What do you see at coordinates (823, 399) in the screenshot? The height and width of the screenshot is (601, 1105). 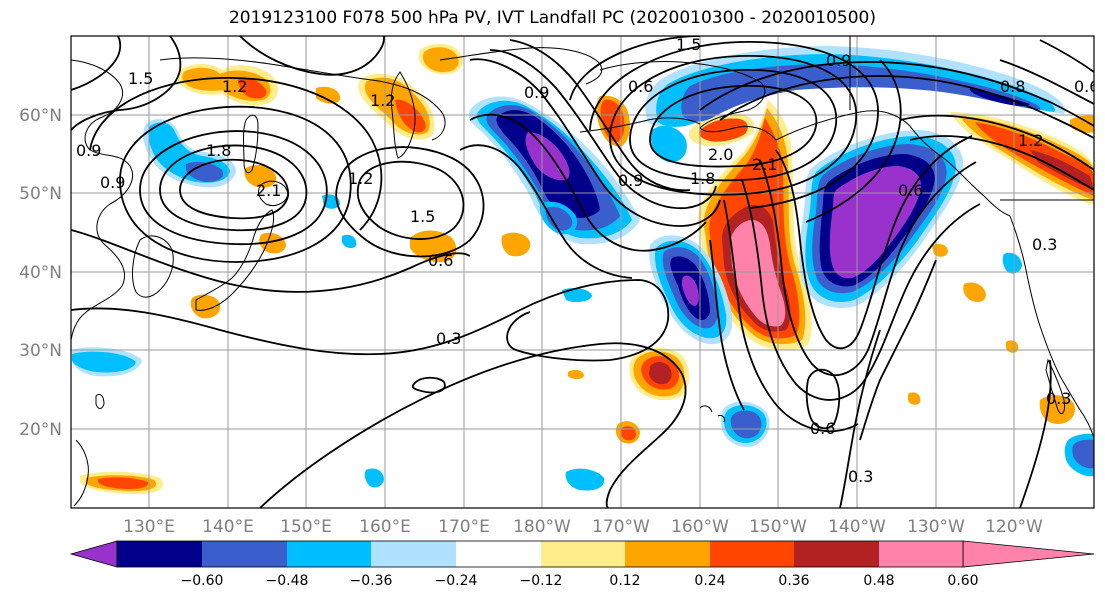 I see `contour-epac-small` at bounding box center [823, 399].